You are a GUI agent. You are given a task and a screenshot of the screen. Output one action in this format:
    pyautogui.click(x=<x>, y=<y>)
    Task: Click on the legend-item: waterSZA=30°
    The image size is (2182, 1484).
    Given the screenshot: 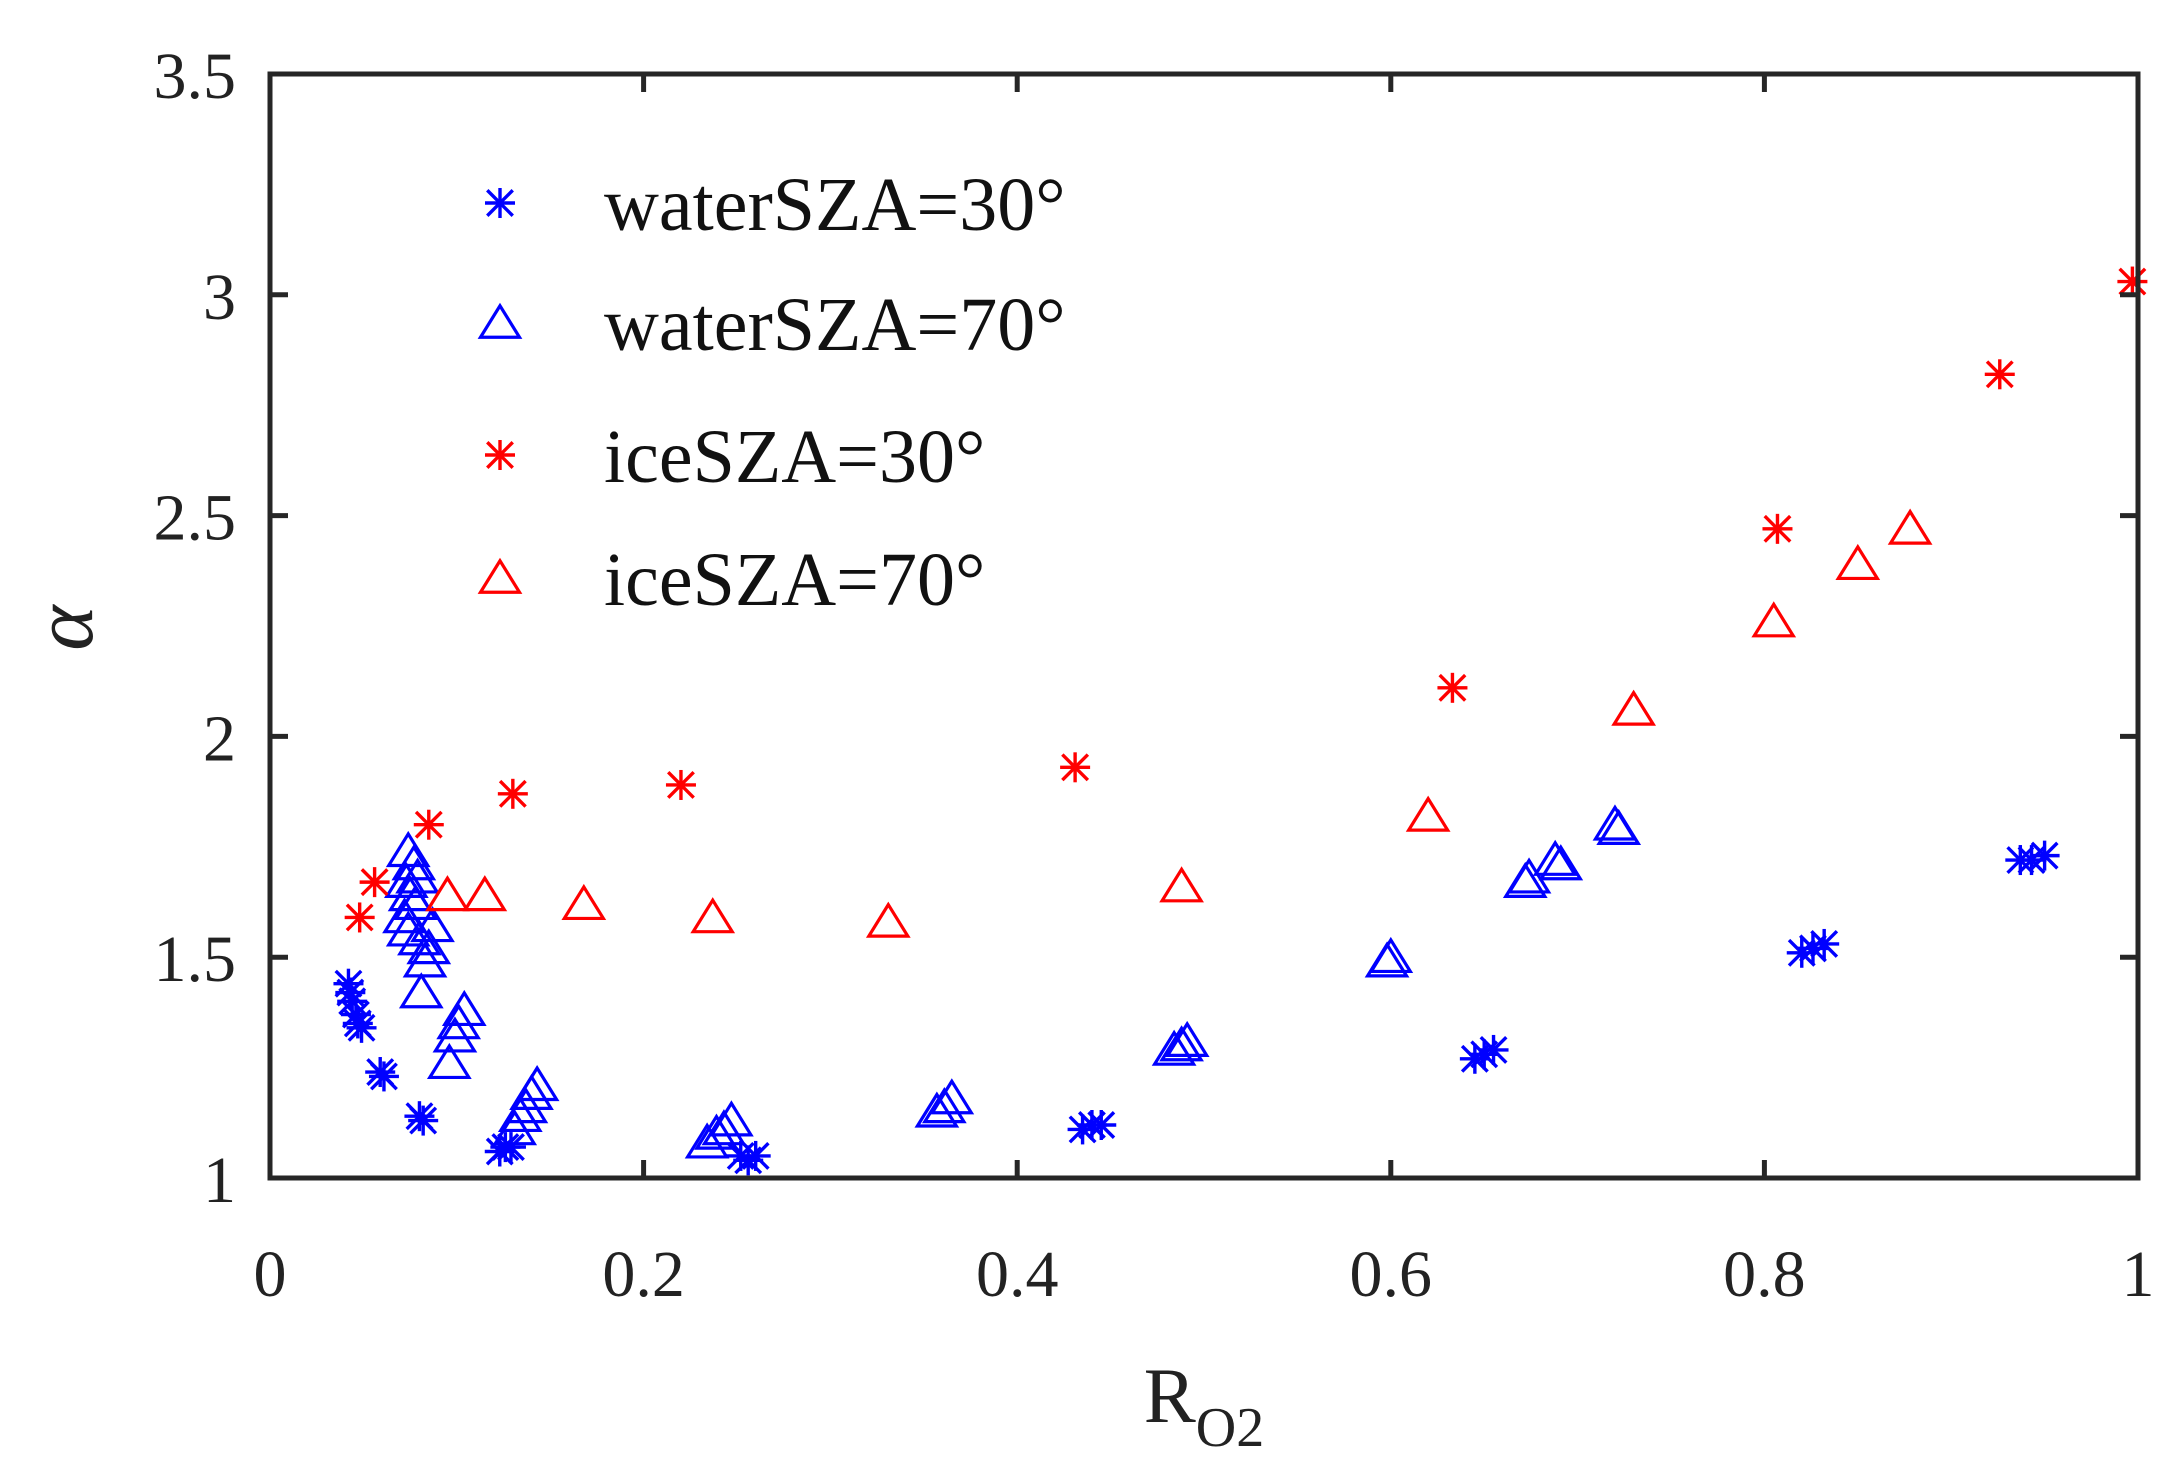 What is the action you would take?
    pyautogui.click(x=775, y=205)
    